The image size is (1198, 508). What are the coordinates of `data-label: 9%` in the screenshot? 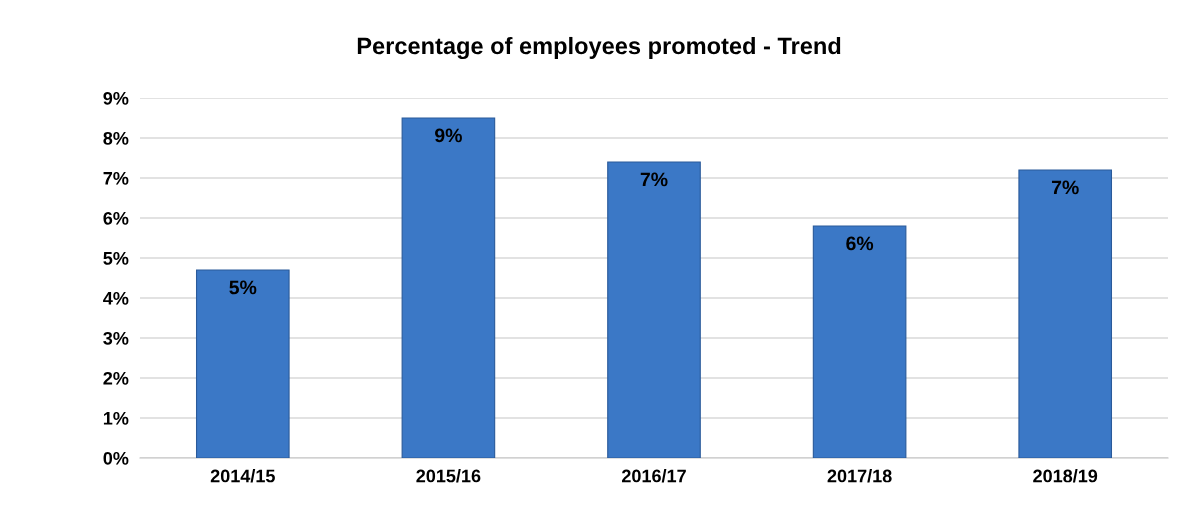 It's located at (448, 135).